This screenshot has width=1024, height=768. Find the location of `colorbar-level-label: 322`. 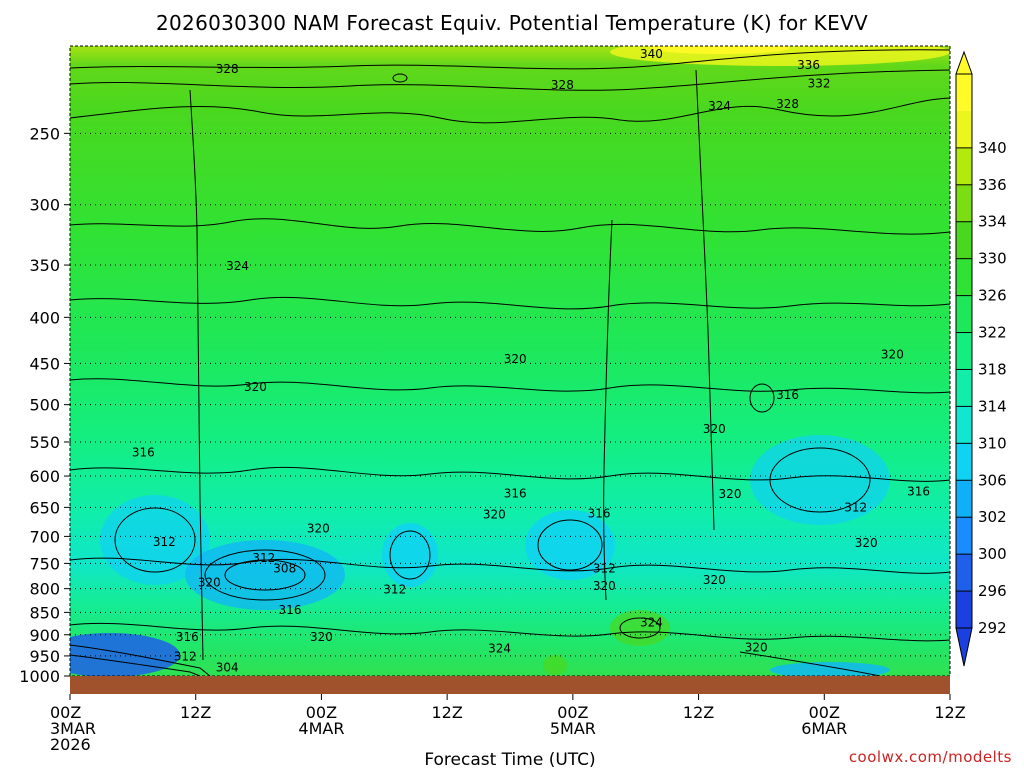

colorbar-level-label: 322 is located at coordinates (992, 333).